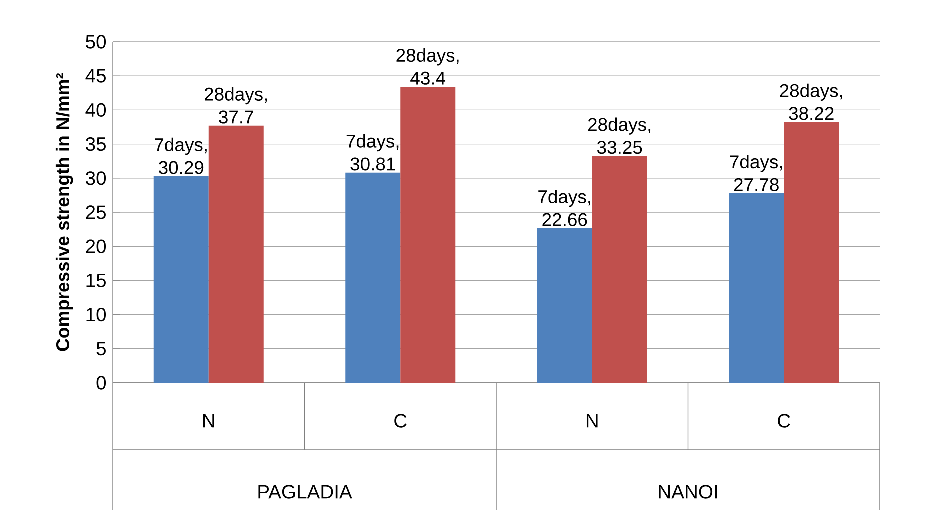 The height and width of the screenshot is (514, 928). I want to click on data-label: 28days, 33.25, so click(619, 136).